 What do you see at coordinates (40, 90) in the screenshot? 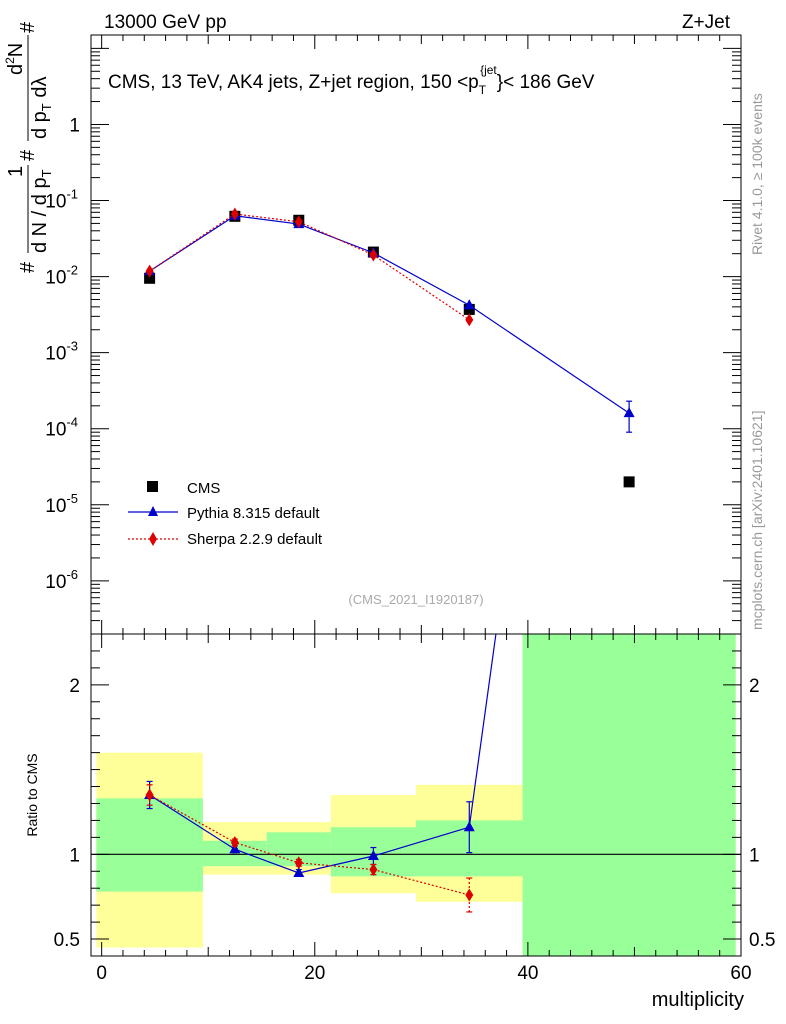
I see `ylabel-den2-tail: dλ` at bounding box center [40, 90].